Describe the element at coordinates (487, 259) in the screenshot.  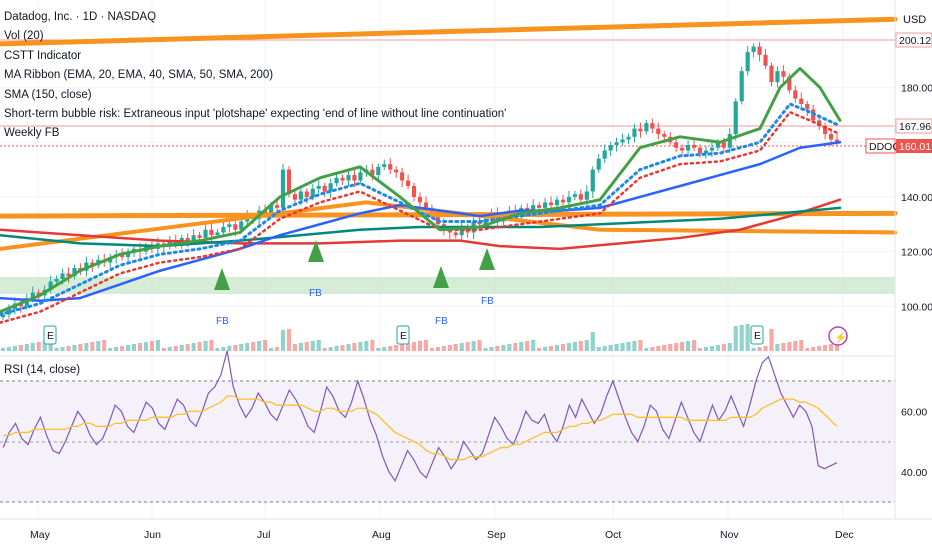
I see `buy-signal-marker` at that location.